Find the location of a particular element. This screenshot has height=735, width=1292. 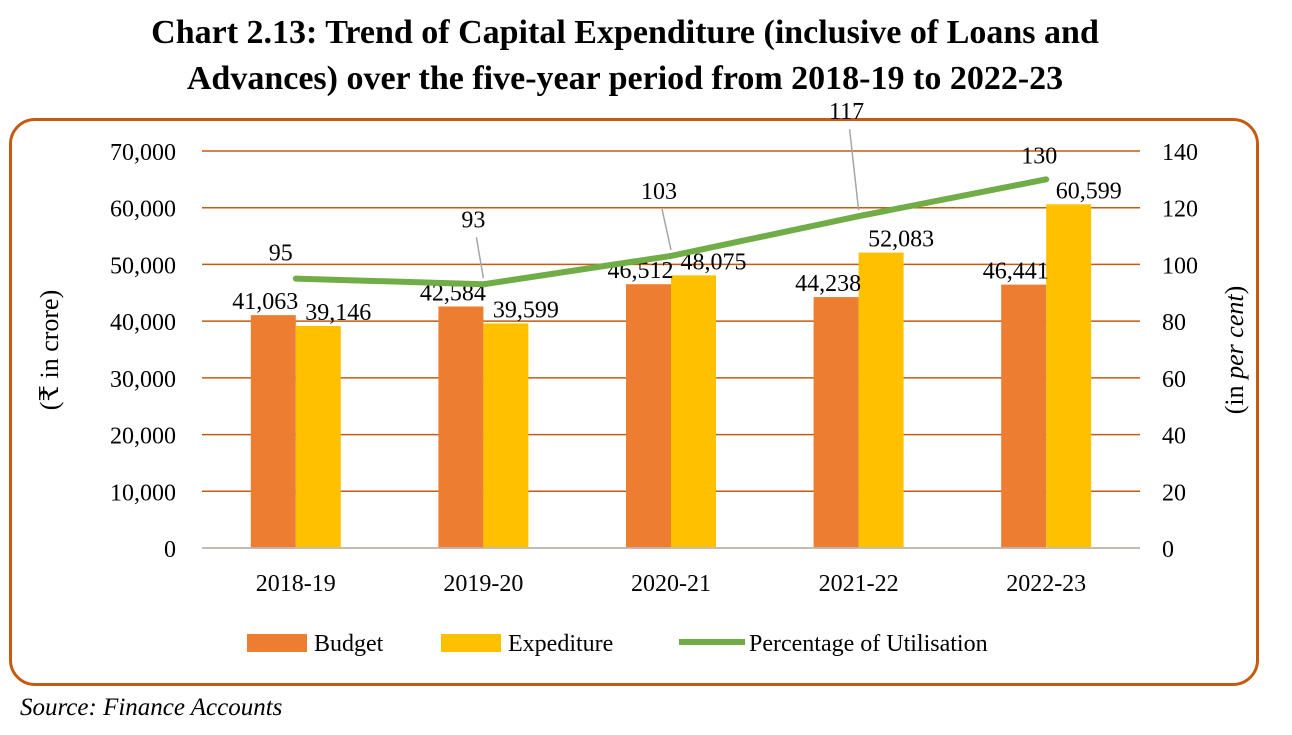

legend-swatch-expediture is located at coordinates (471, 643).